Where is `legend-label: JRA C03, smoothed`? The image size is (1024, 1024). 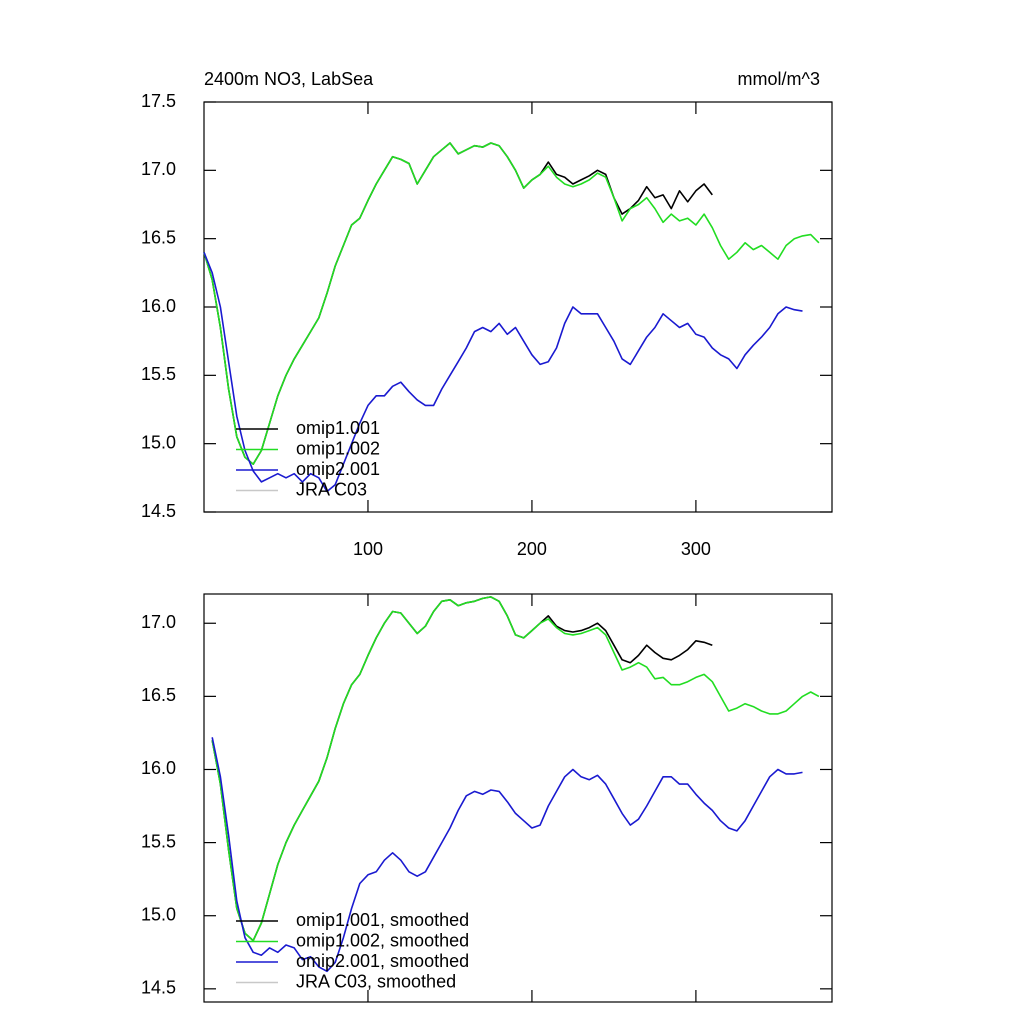 legend-label: JRA C03, smoothed is located at coordinates (376, 981).